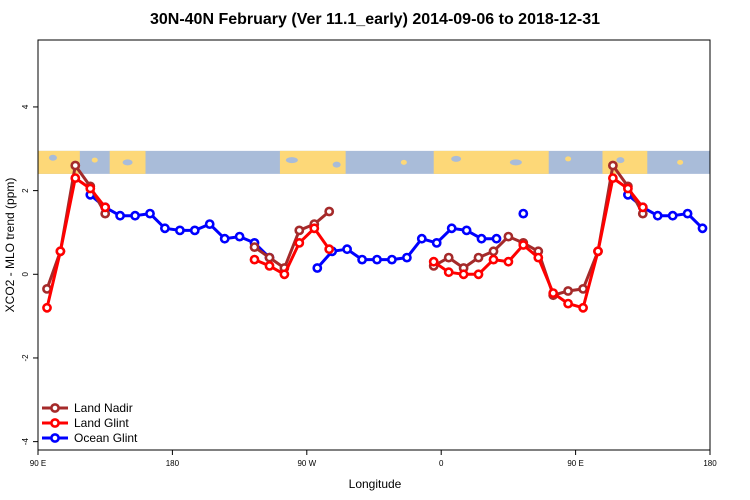 The image size is (750, 500). Describe the element at coordinates (106, 438) in the screenshot. I see `legend-label: Ocean Glint` at that location.